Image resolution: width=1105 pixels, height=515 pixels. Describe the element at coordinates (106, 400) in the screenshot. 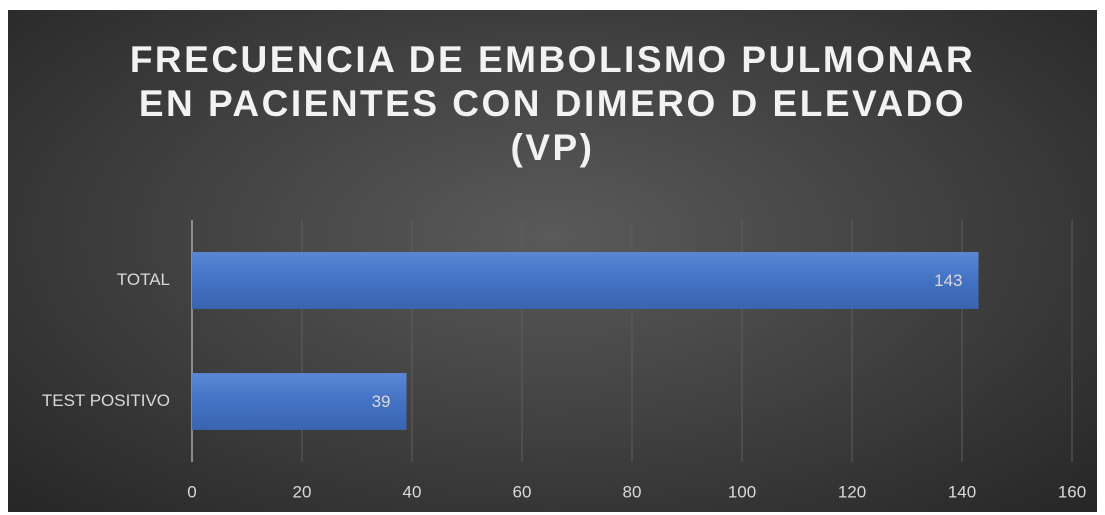

I see `y-tick-label: TEST POSITIVO` at that location.